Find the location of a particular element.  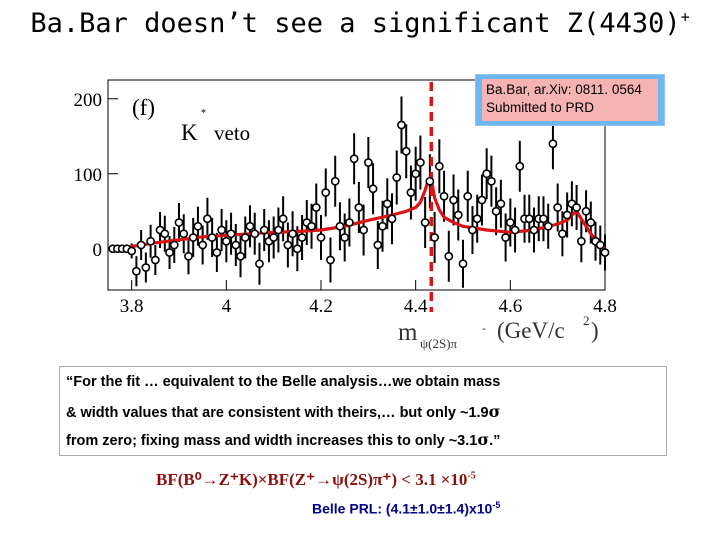

quote-sigma-1: σ is located at coordinates (494, 411).